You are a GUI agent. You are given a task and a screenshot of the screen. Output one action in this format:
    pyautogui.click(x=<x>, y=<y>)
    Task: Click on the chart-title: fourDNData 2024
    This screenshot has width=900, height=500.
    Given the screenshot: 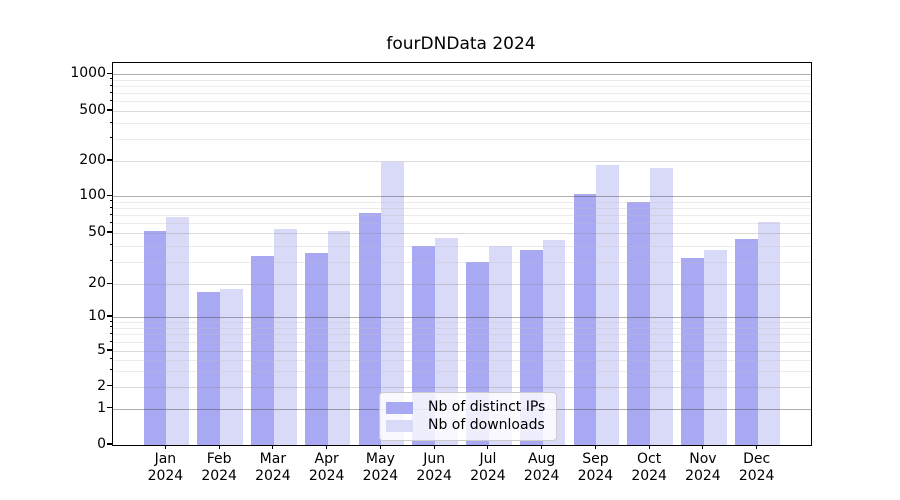 What is the action you would take?
    pyautogui.click(x=461, y=44)
    